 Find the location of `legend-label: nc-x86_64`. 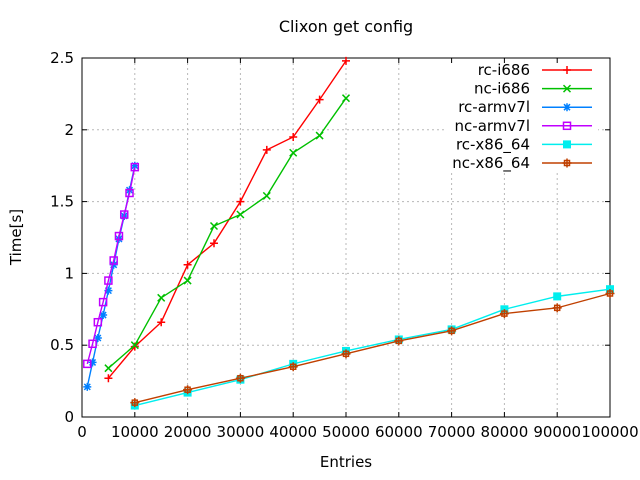

legend-label: nc-x86_64 is located at coordinates (491, 163).